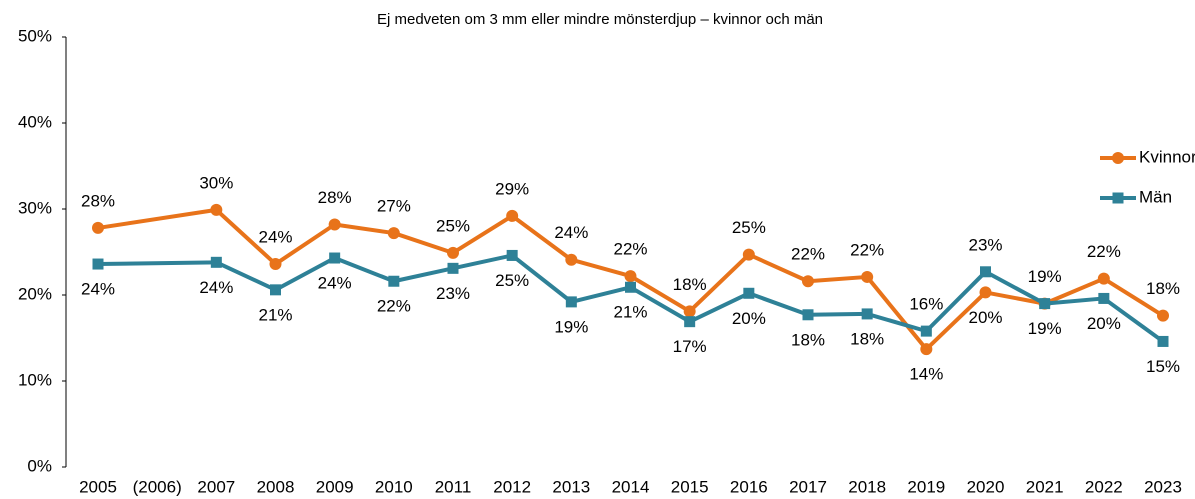  What do you see at coordinates (276, 486) in the screenshot?
I see `x-tick-label: 2008` at bounding box center [276, 486].